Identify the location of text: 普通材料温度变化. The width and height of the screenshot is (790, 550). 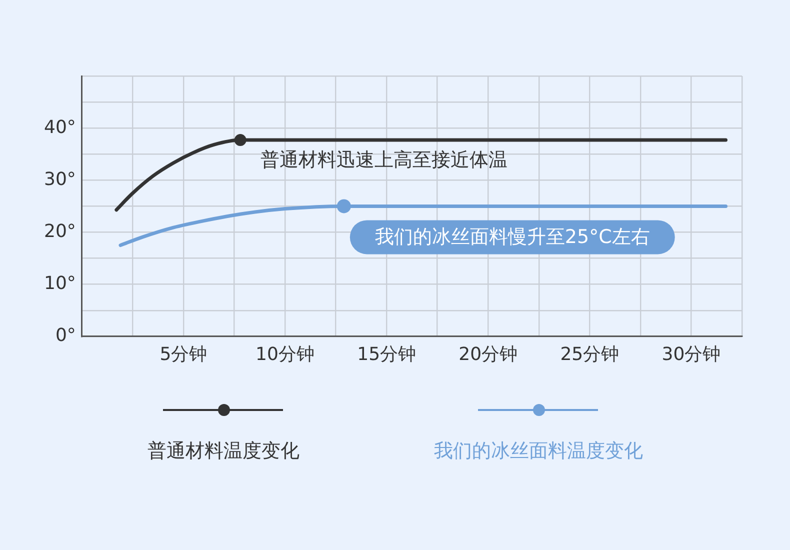
(223, 451).